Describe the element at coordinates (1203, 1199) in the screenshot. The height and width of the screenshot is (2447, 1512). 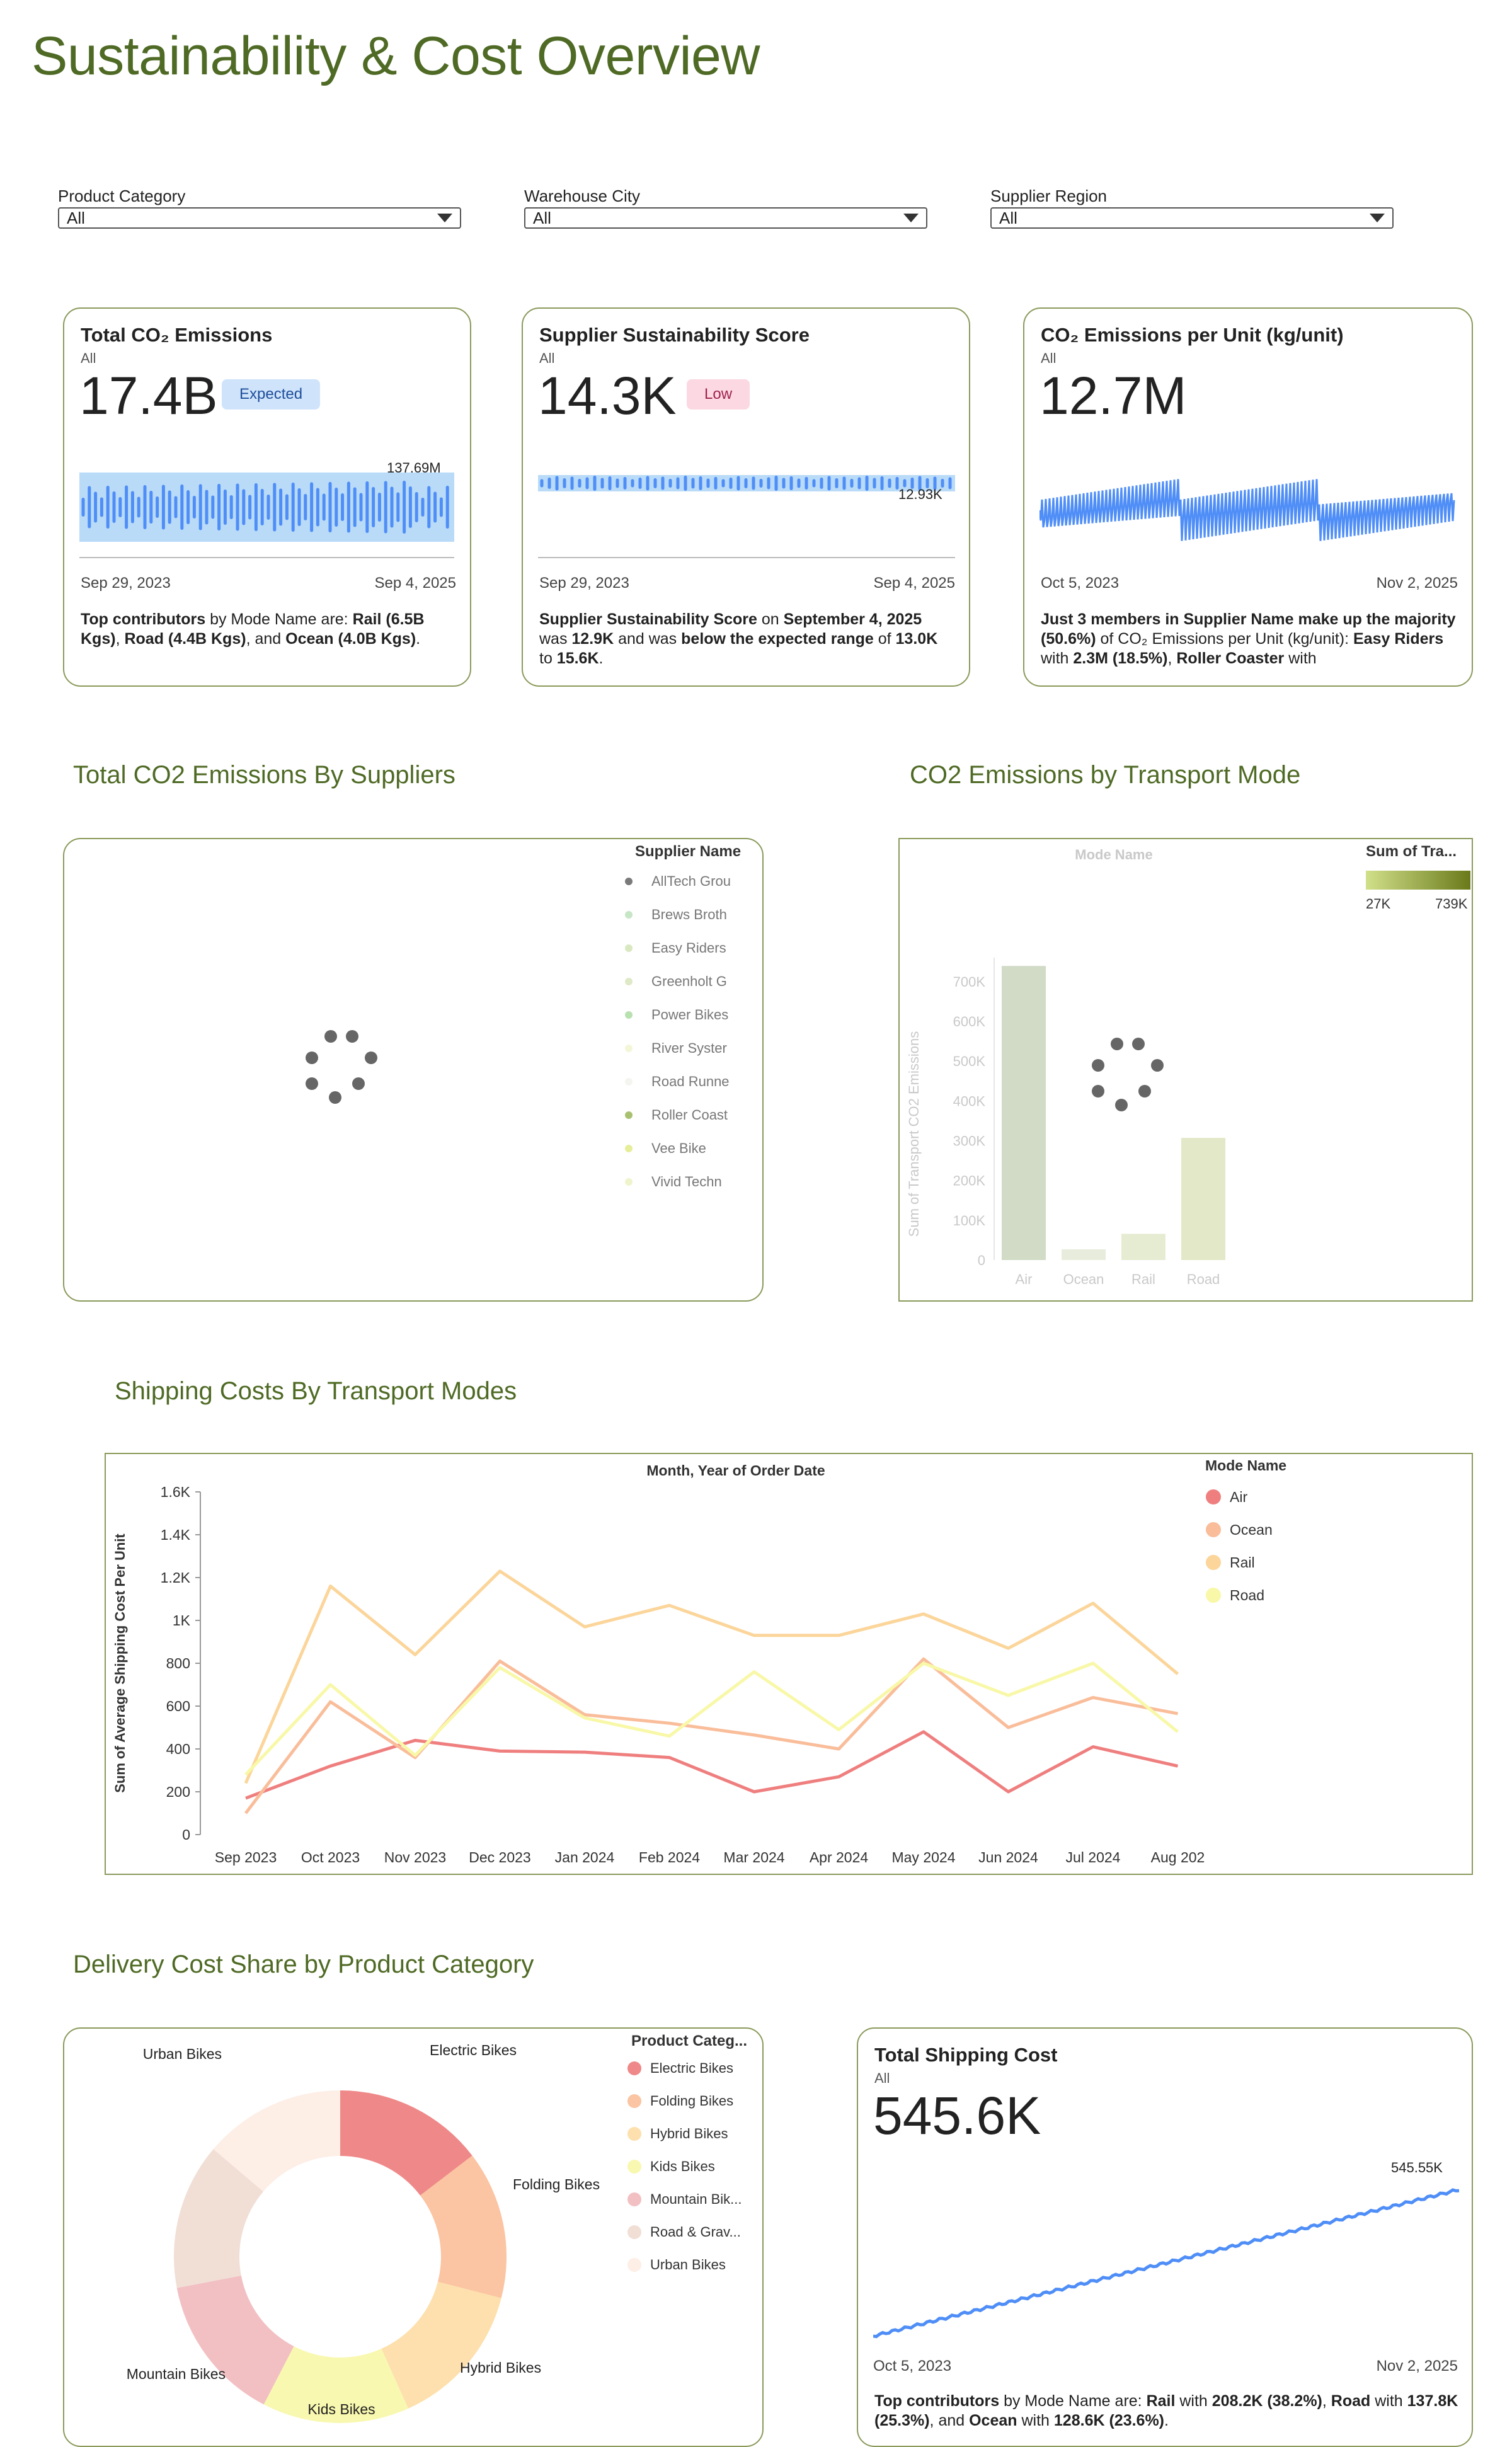
I see `bar-road` at that location.